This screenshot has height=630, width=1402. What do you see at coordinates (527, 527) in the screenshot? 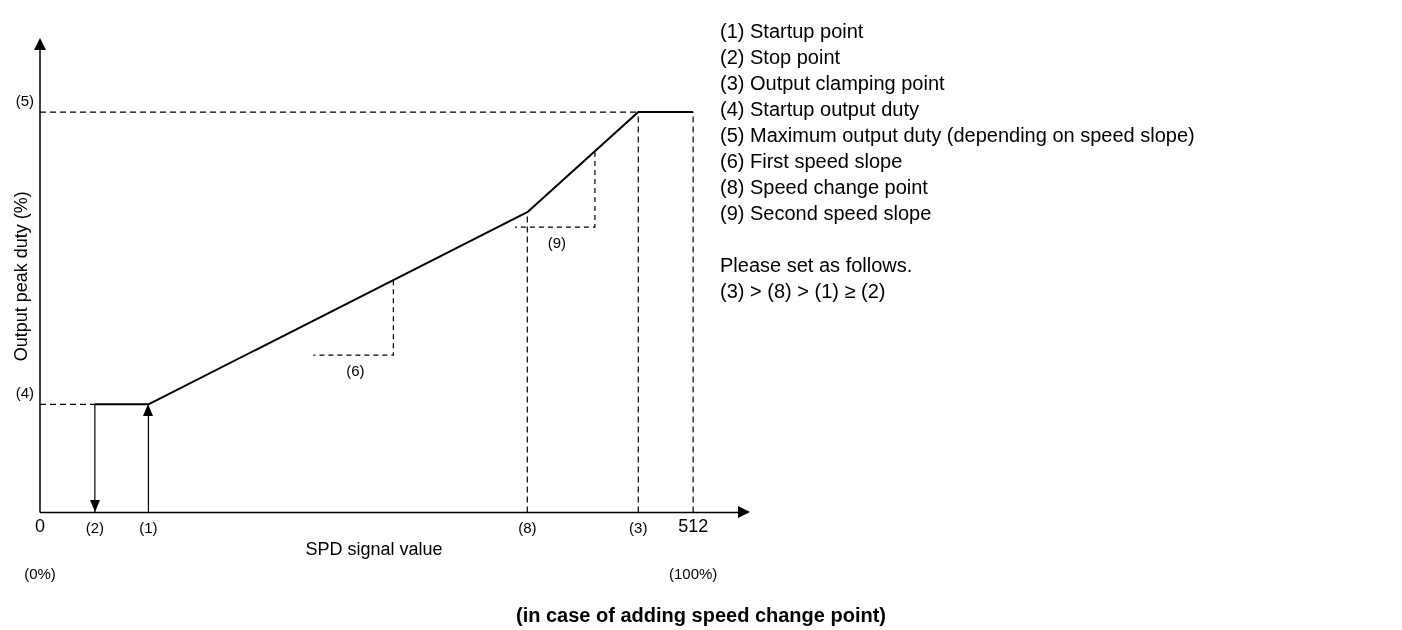
I see `annotation: (8)` at bounding box center [527, 527].